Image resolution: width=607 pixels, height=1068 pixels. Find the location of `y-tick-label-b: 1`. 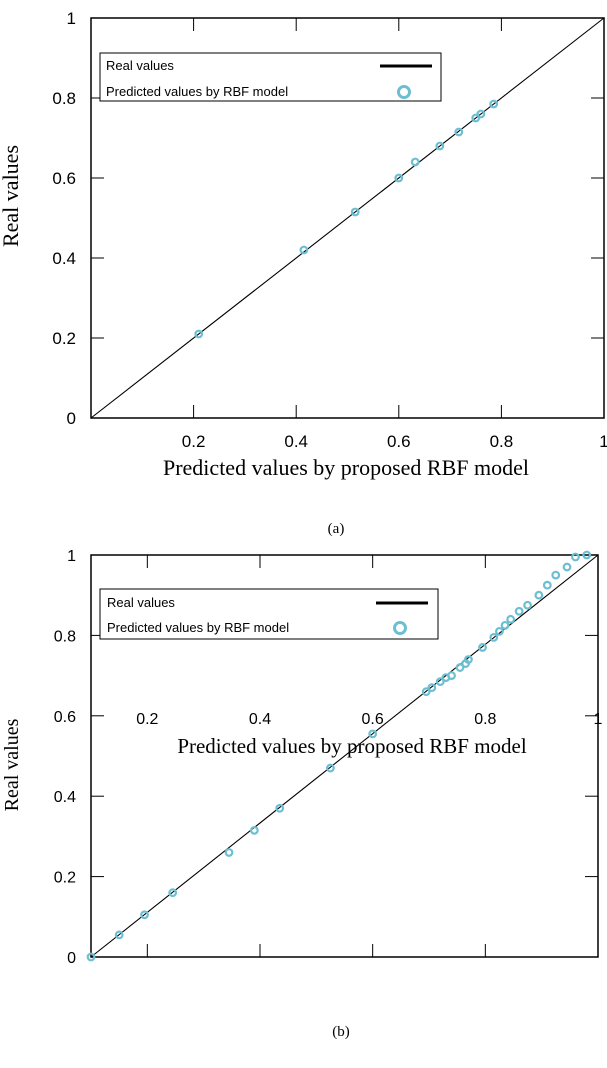

y-tick-label-b: 1 is located at coordinates (71, 556).